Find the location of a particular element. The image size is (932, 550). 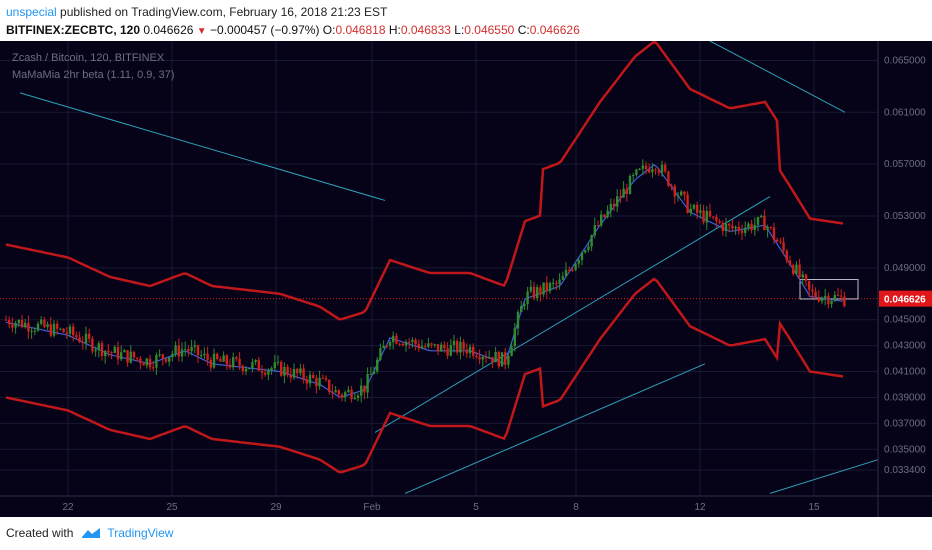

chart-title: Zcash / Bitcoin, 120, BITFINEX is located at coordinates (88, 58).